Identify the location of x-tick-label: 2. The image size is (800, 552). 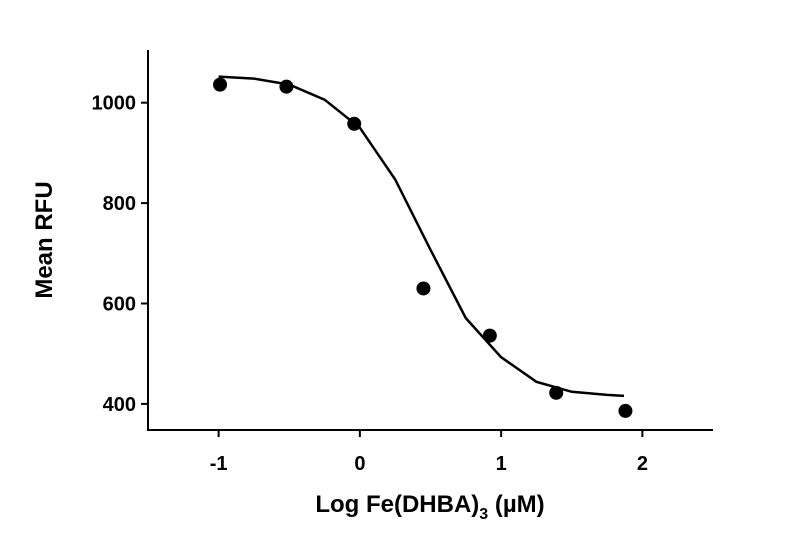
(642, 464).